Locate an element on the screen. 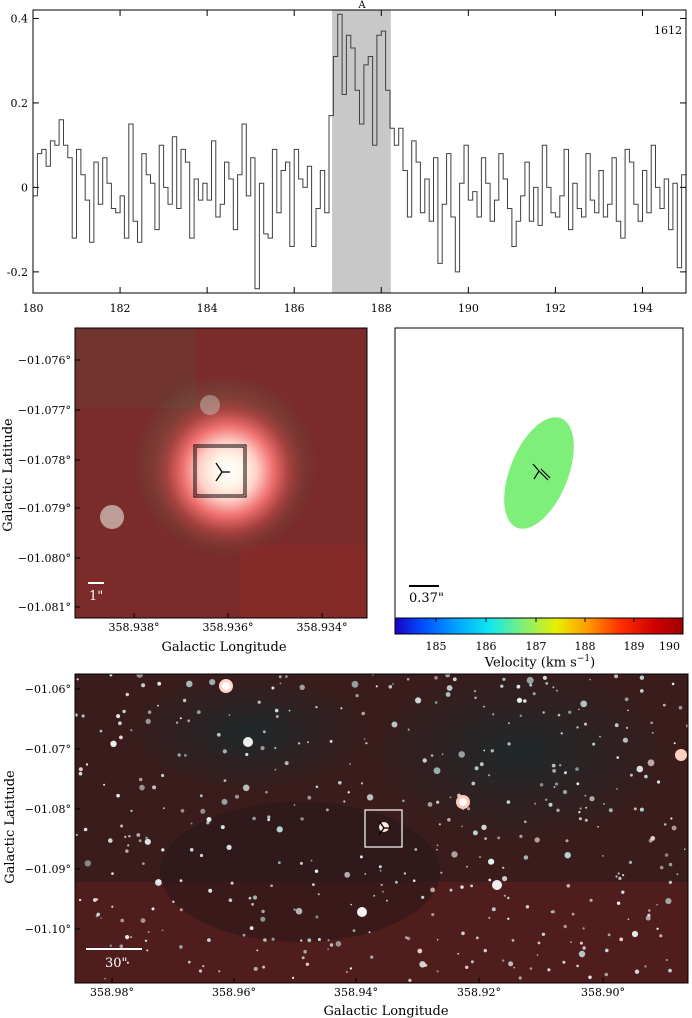 This screenshot has height=1018, width=692. spectrum-y-tick-label: 0.2 is located at coordinates (20, 103).